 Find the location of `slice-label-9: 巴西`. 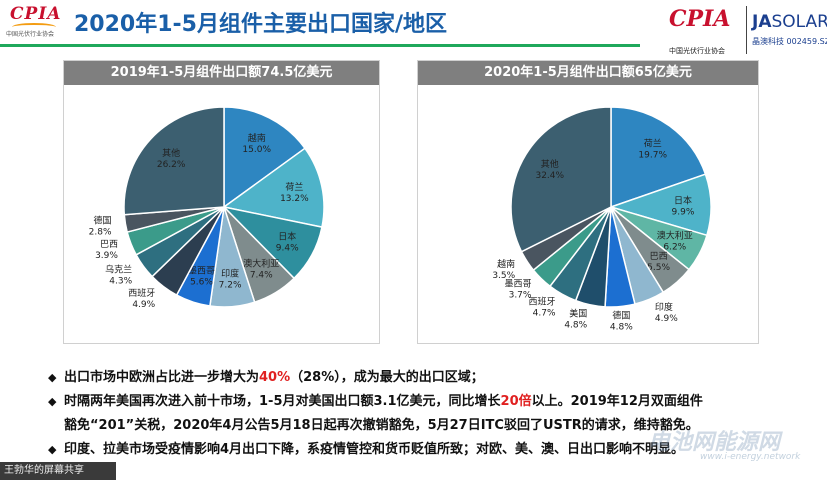

slice-label-9: 巴西 is located at coordinates (109, 244).